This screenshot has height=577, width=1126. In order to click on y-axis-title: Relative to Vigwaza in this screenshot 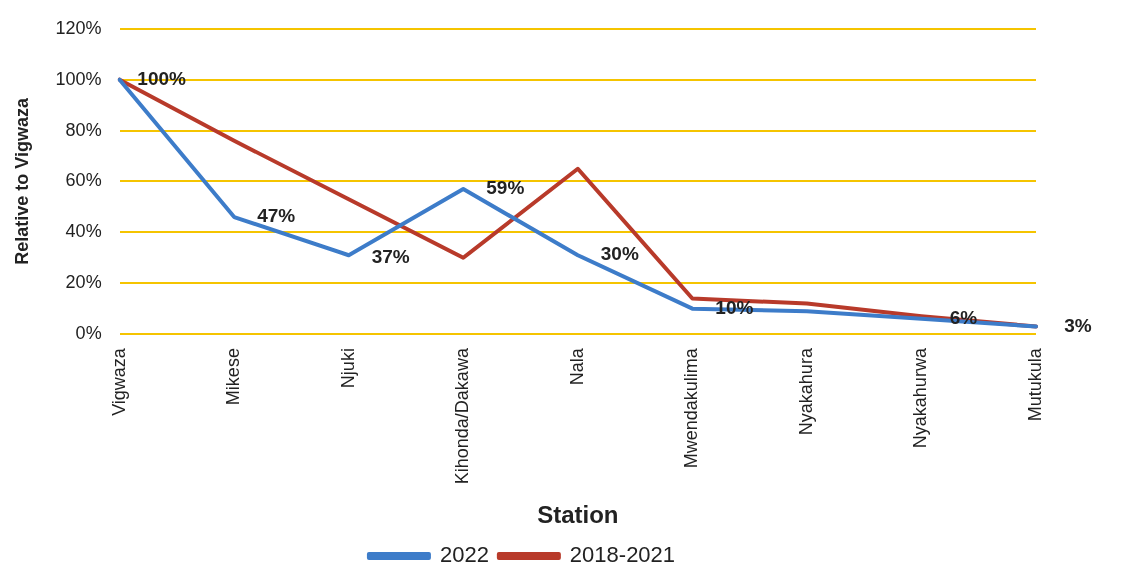, I will do `click(21, 181)`.